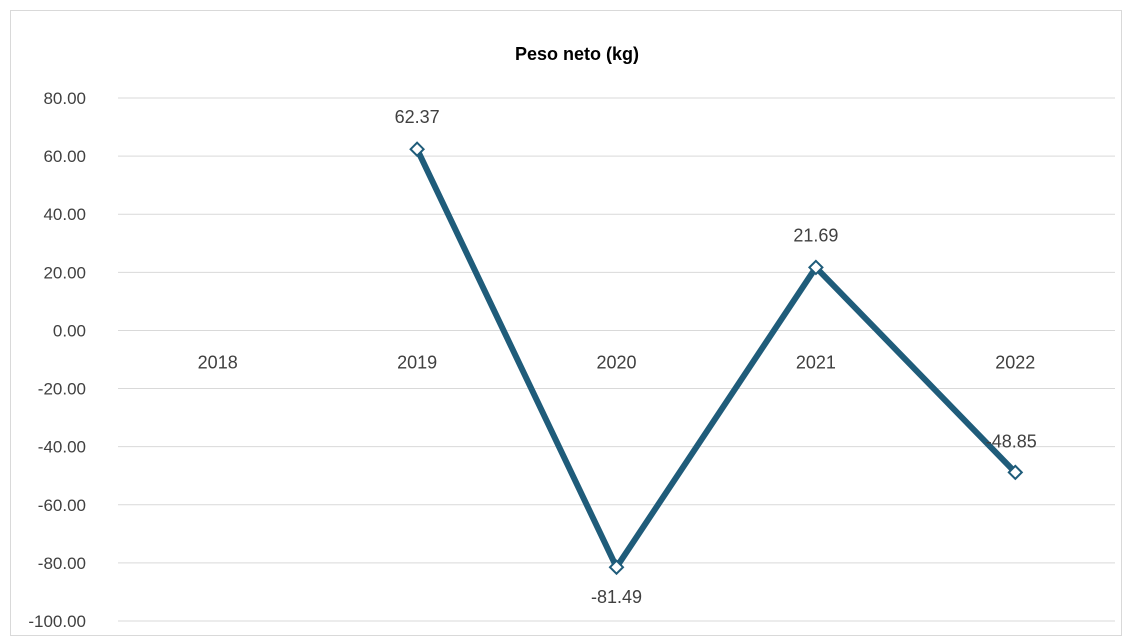 Image resolution: width=1133 pixels, height=644 pixels. I want to click on x-tick-label: 2018, so click(218, 362).